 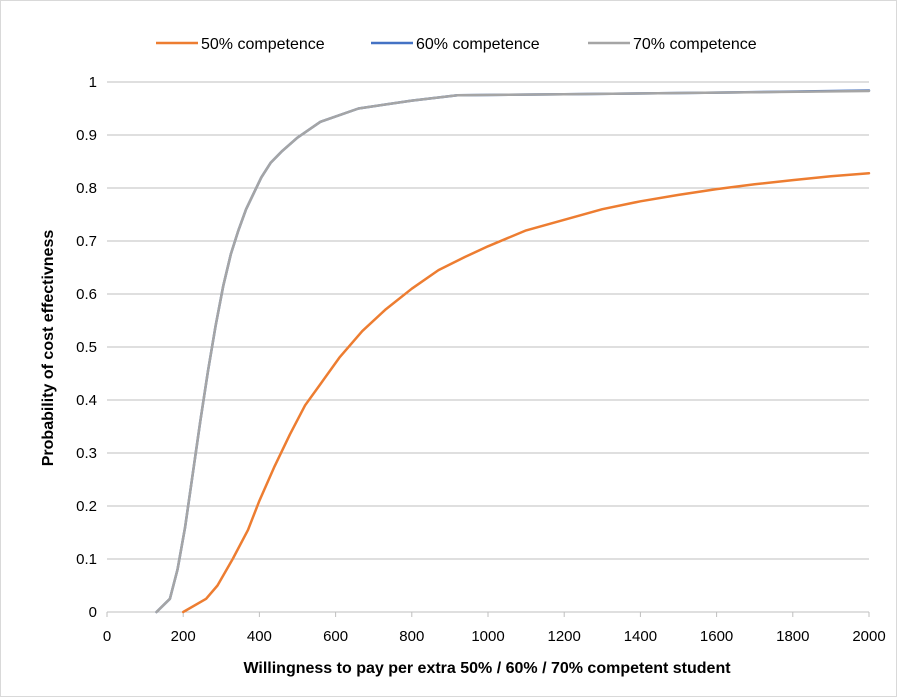 I want to click on legend-label: 70% competence, so click(x=695, y=44).